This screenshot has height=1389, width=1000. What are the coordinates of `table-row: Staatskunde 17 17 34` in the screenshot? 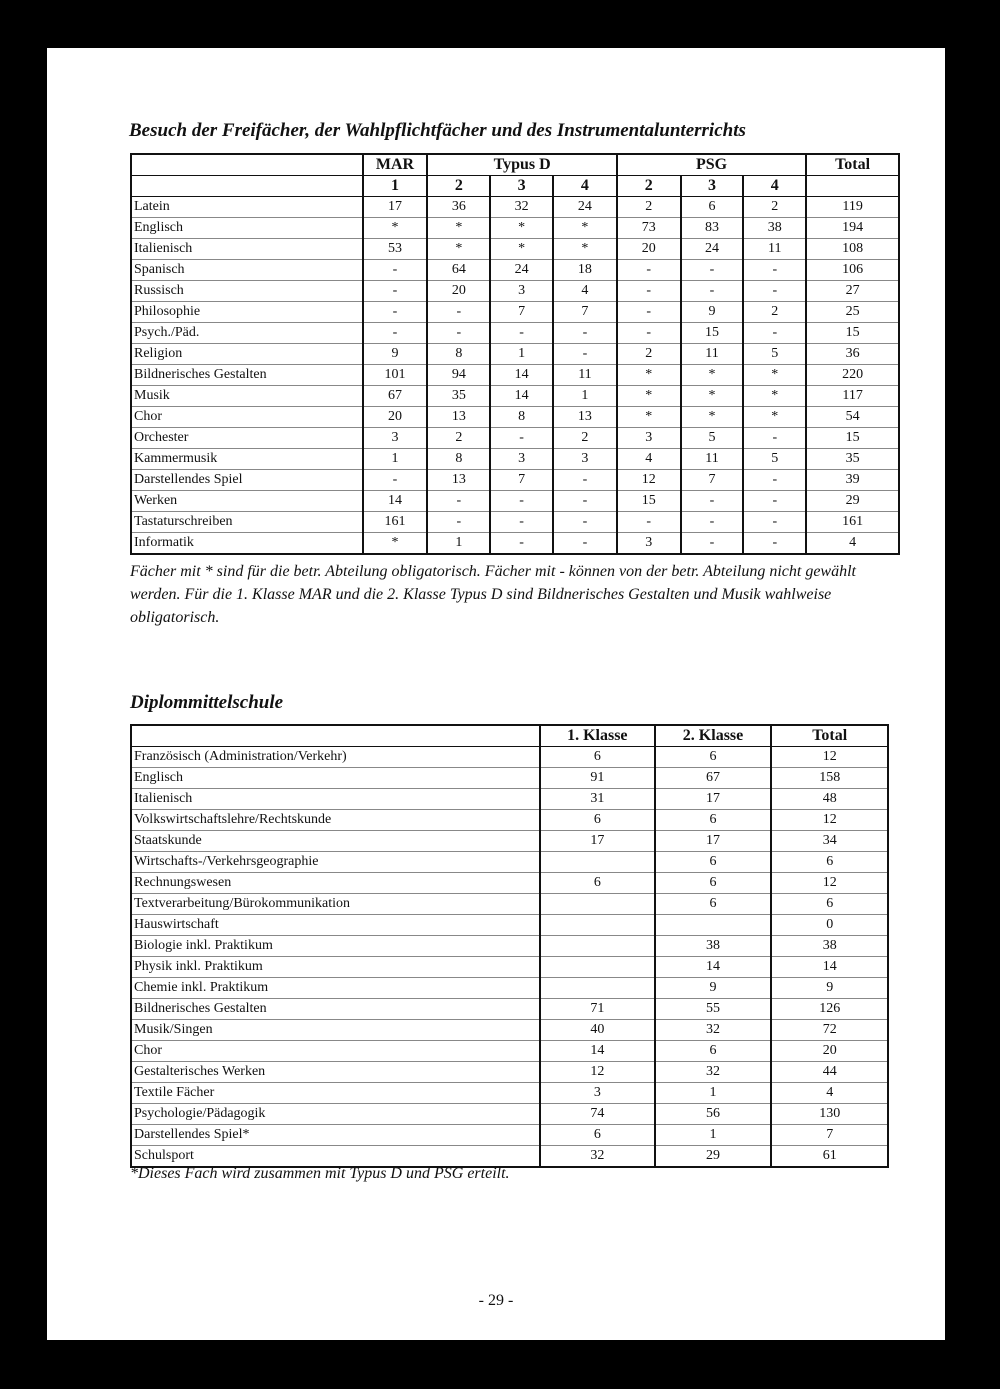 It's located at (509, 841).